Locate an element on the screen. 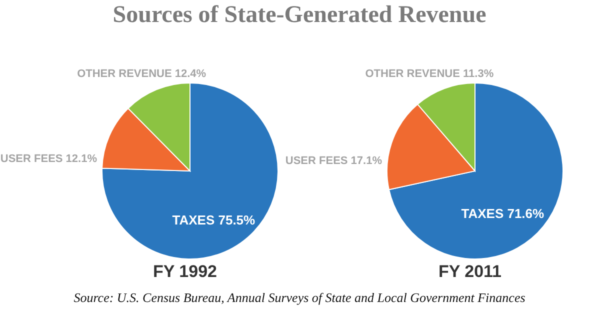  slice-label: USER FEES 12.1% is located at coordinates (49, 159).